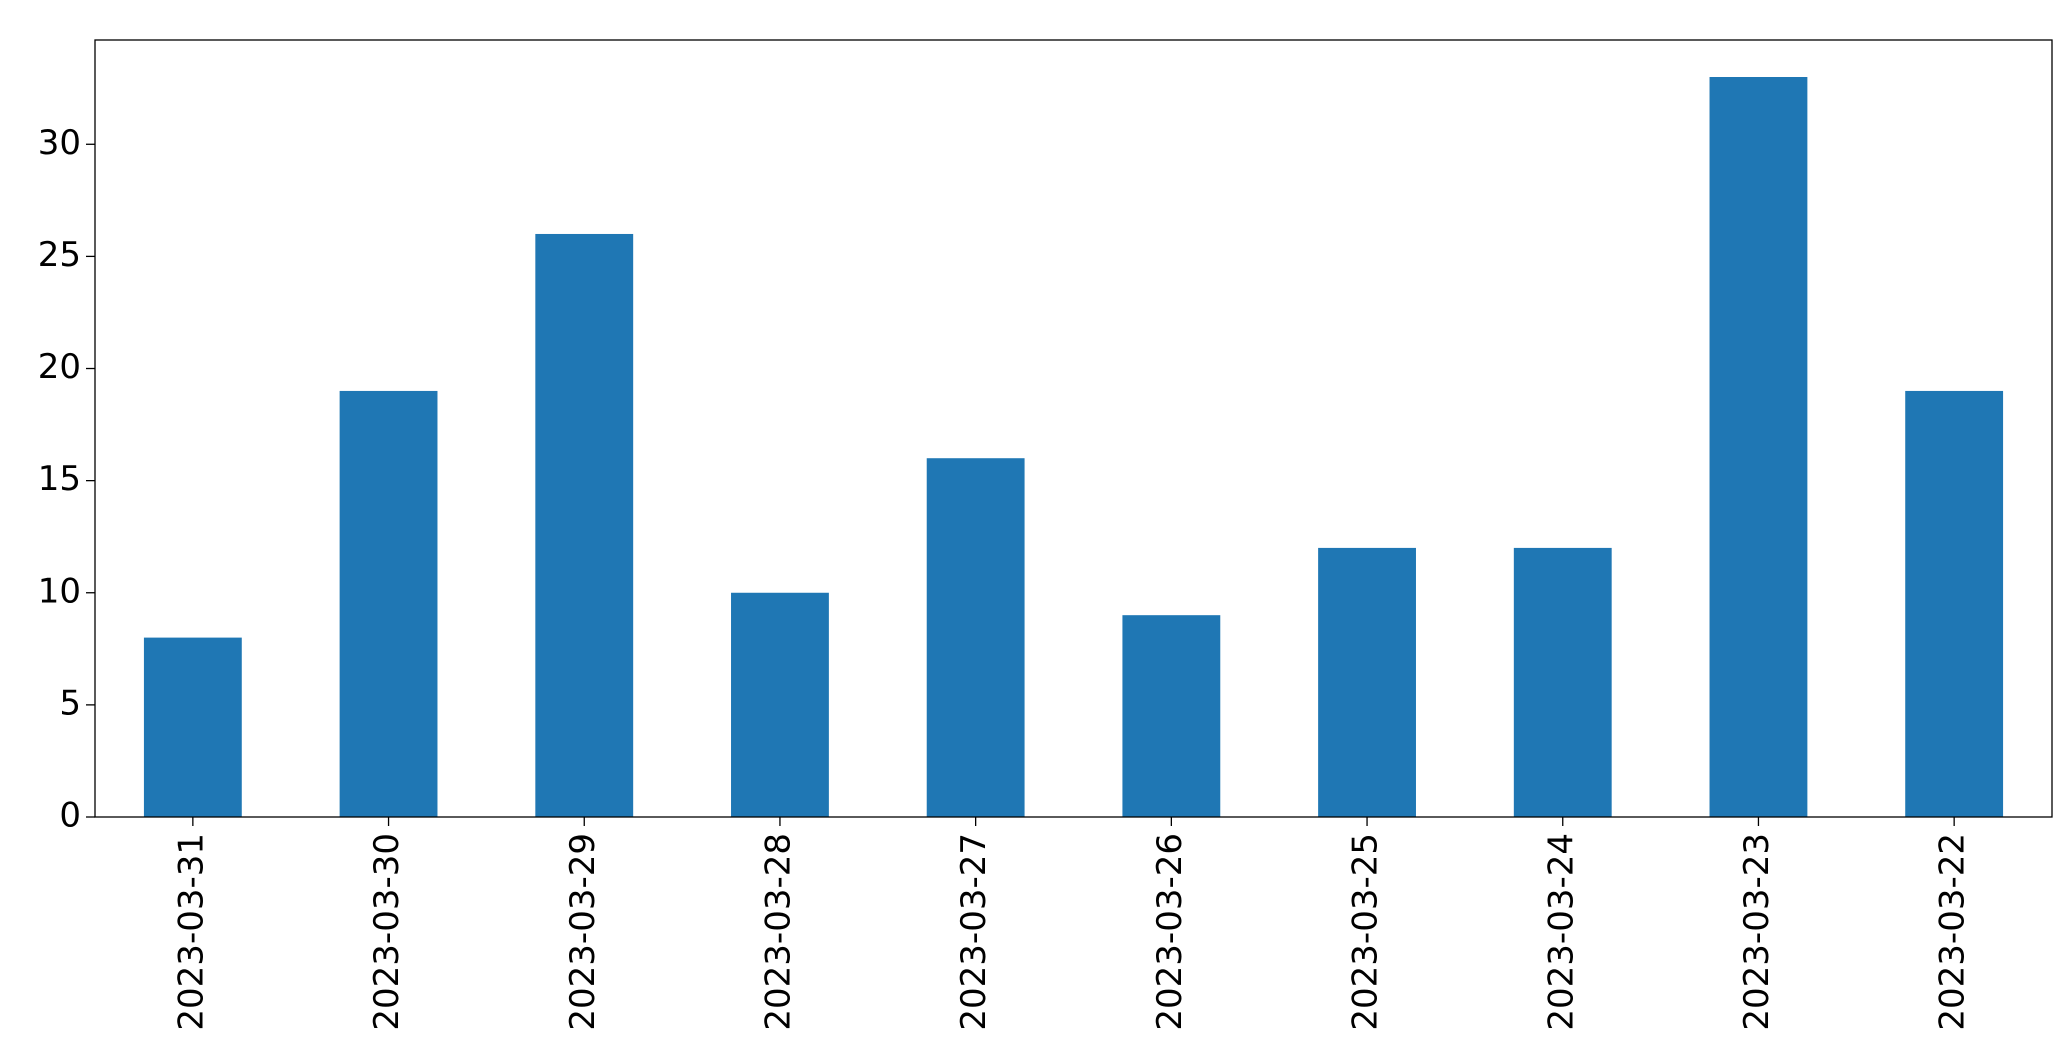  Describe the element at coordinates (59, 367) in the screenshot. I see `y-tick-label: 20` at that location.